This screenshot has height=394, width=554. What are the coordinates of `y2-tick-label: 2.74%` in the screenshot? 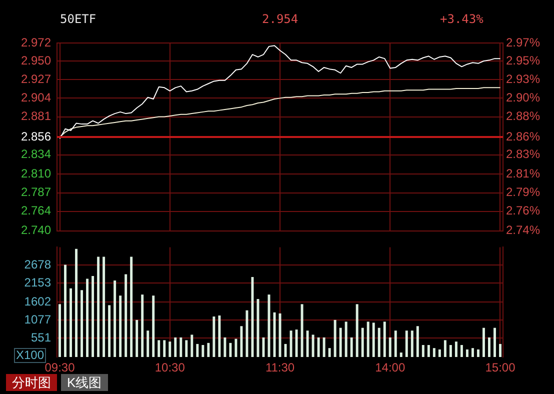 It's located at (523, 230).